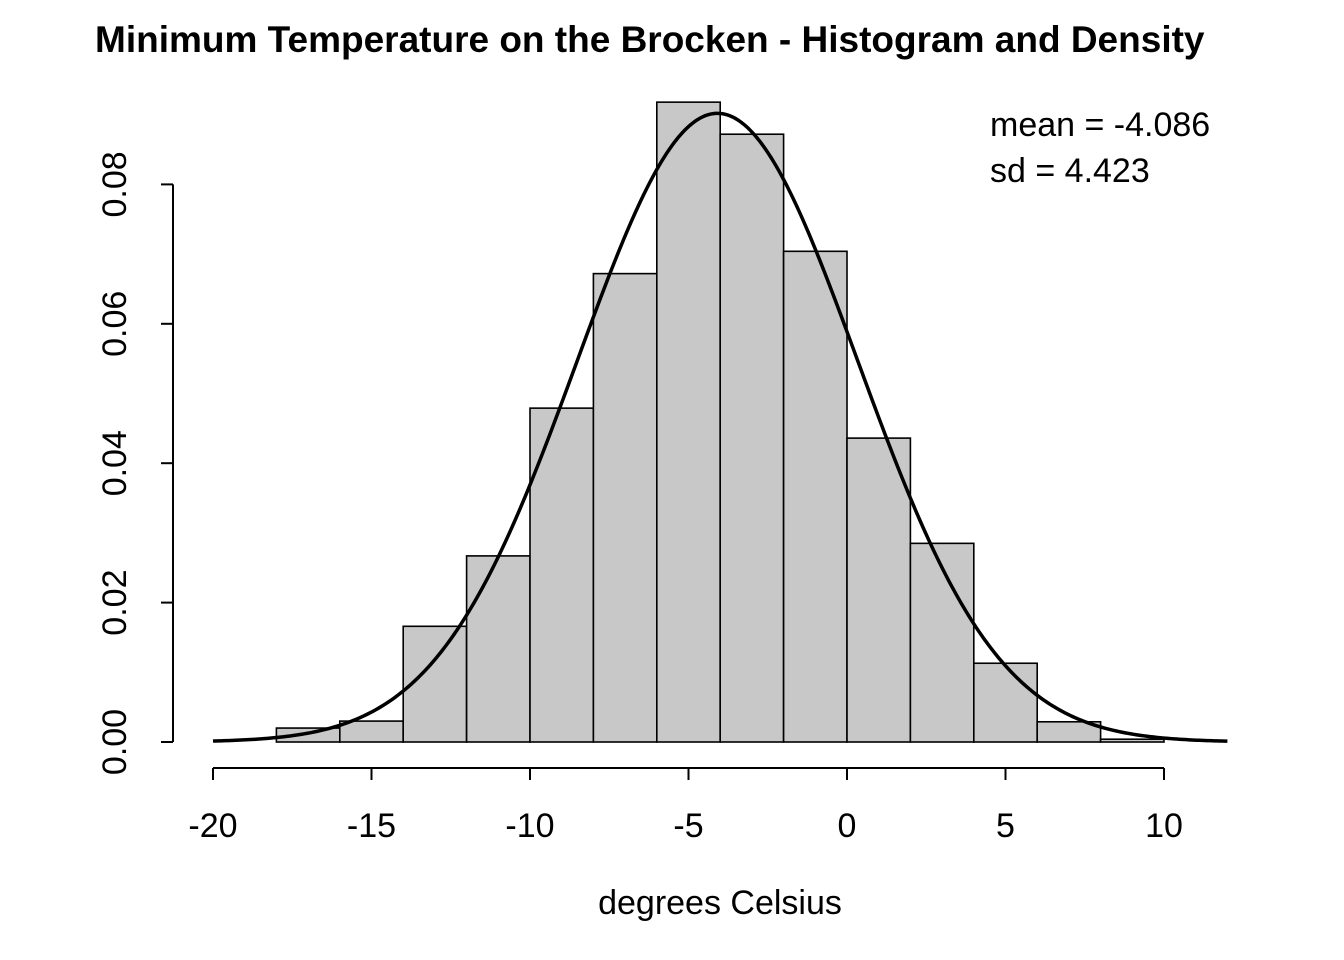 The width and height of the screenshot is (1344, 960). Describe the element at coordinates (371, 826) in the screenshot. I see `x-tick-label: -15` at that location.